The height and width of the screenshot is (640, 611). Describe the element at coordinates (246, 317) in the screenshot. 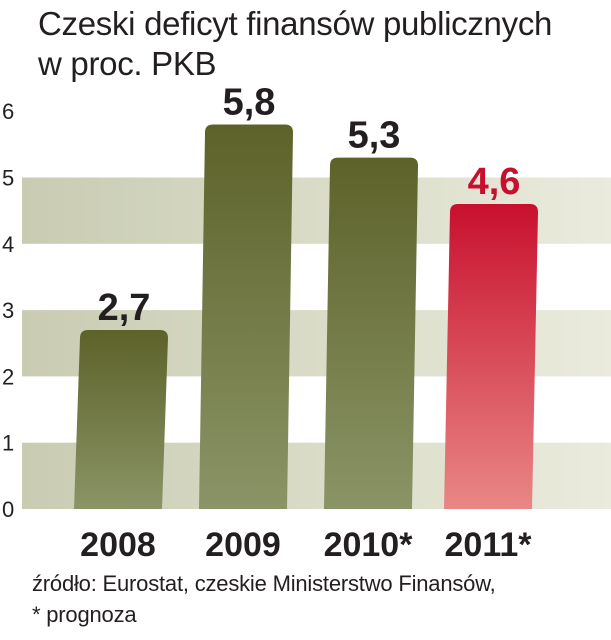

I see `bar-2009` at that location.